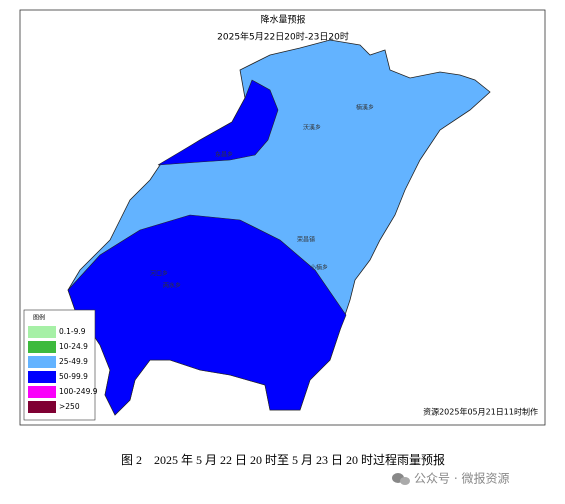 The image size is (565, 504). I want to click on region-heavy-north, so click(218, 122).